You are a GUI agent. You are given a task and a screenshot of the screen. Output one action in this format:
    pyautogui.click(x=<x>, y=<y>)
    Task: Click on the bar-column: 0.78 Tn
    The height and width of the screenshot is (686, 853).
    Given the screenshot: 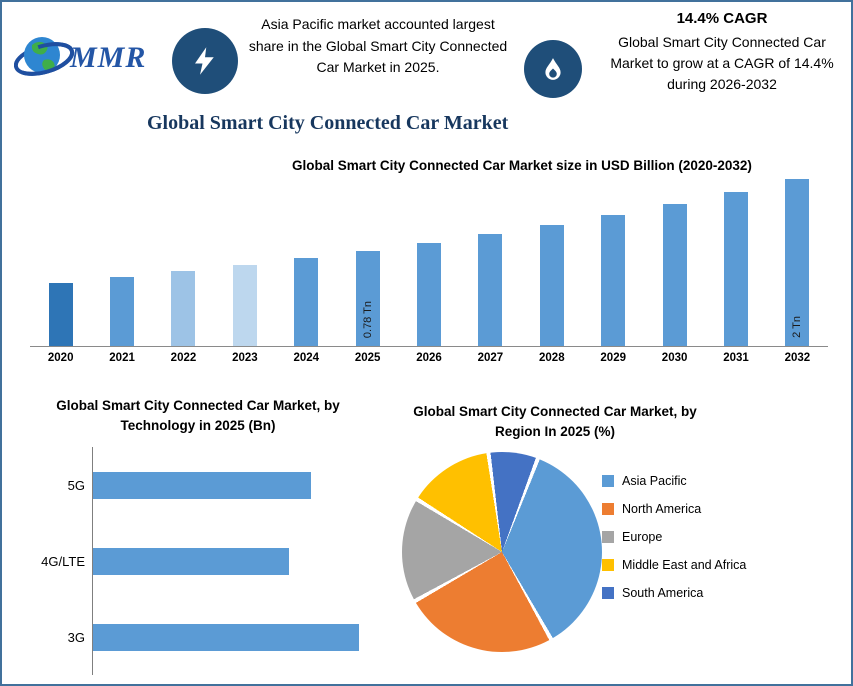 What is the action you would take?
    pyautogui.click(x=367, y=263)
    